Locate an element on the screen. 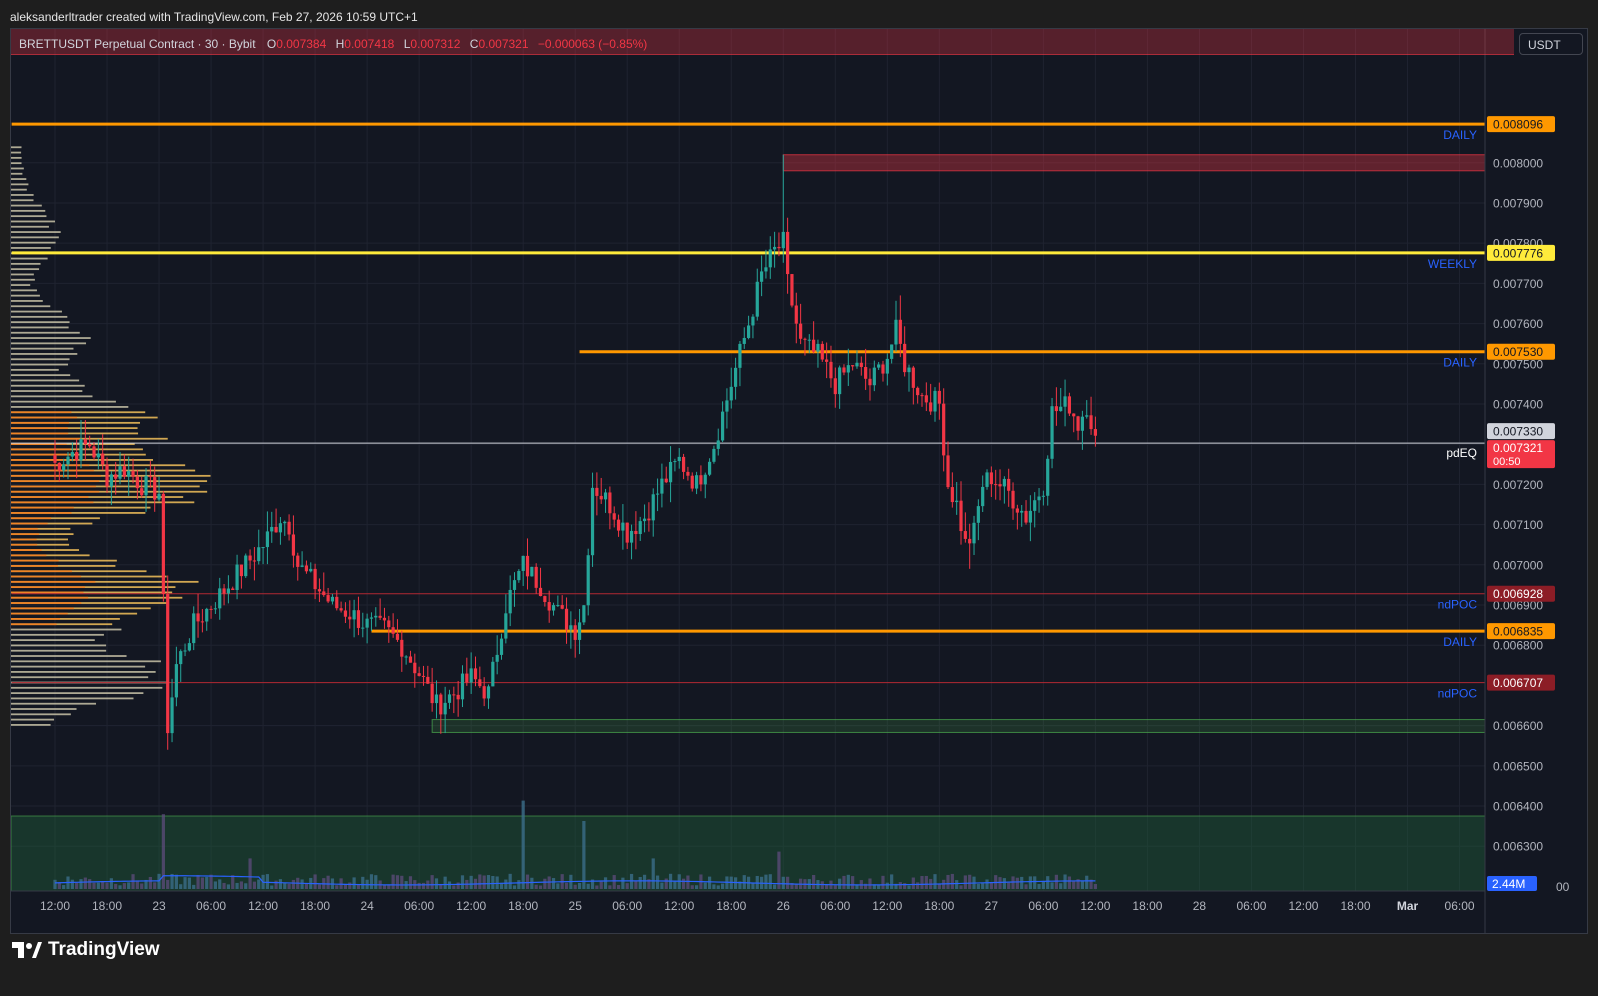  ndpoc-2-caption: ndPOC is located at coordinates (1458, 694).